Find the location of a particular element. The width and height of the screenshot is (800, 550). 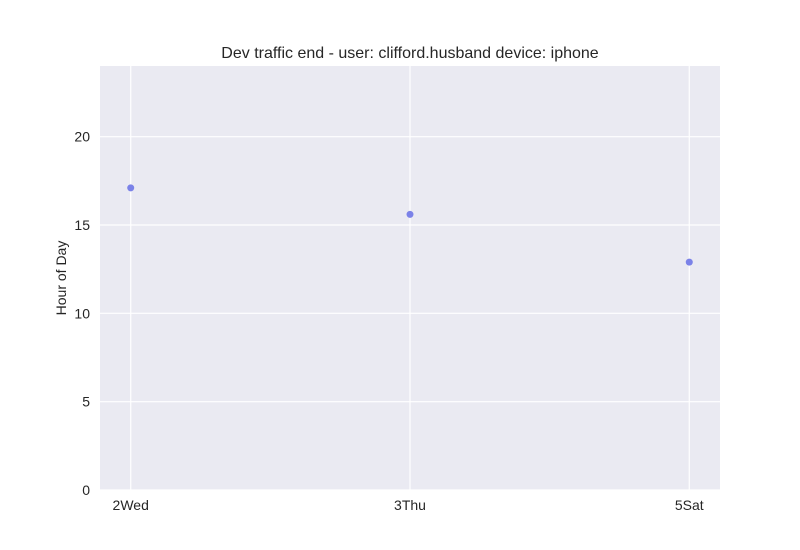

y-tick-label: 15 is located at coordinates (82, 225).